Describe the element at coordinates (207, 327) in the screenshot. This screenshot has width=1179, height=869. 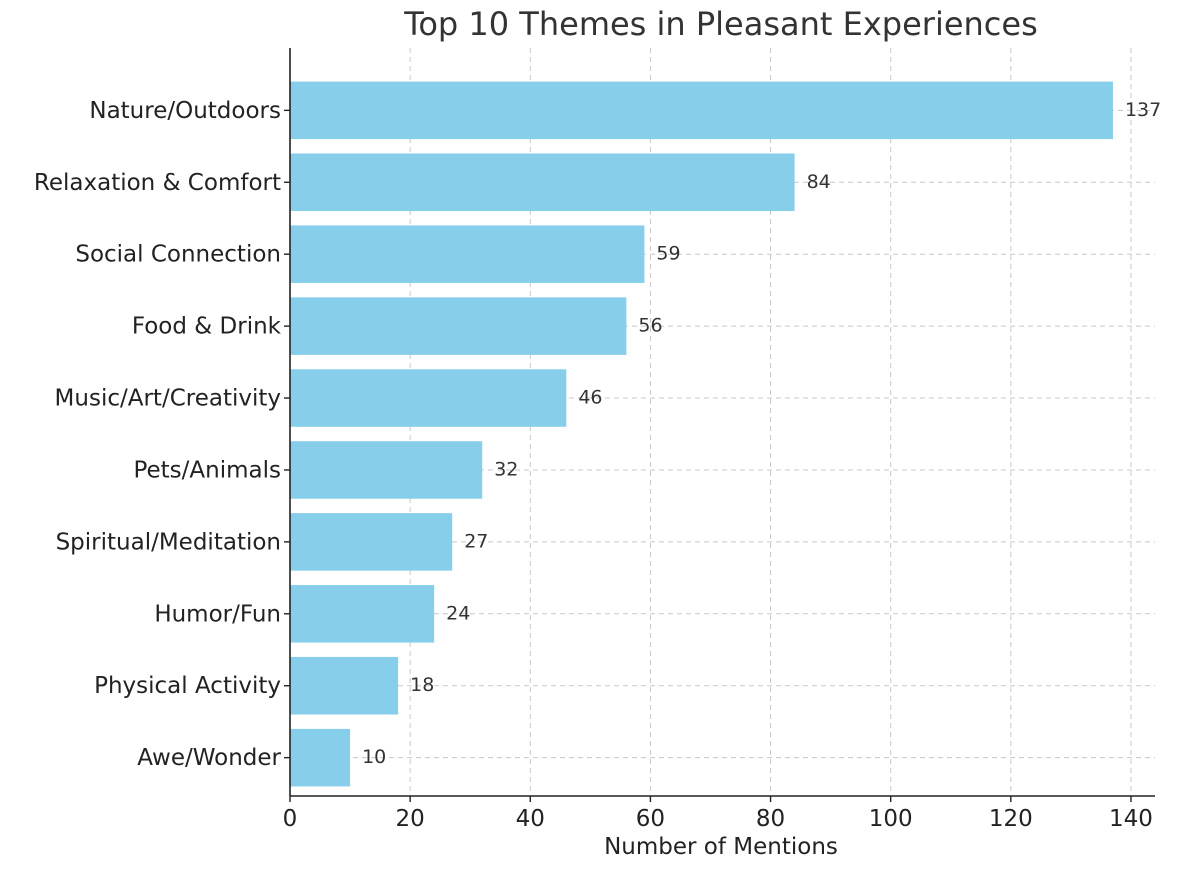
I see `category-label: Food & Drink` at that location.